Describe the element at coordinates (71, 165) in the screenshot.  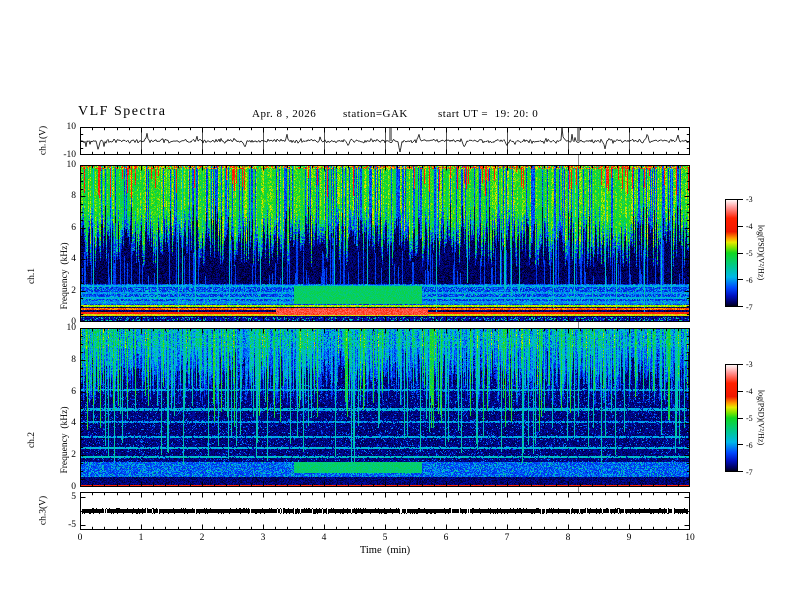
I see `ch1-freq-tick-label: 10` at that location.